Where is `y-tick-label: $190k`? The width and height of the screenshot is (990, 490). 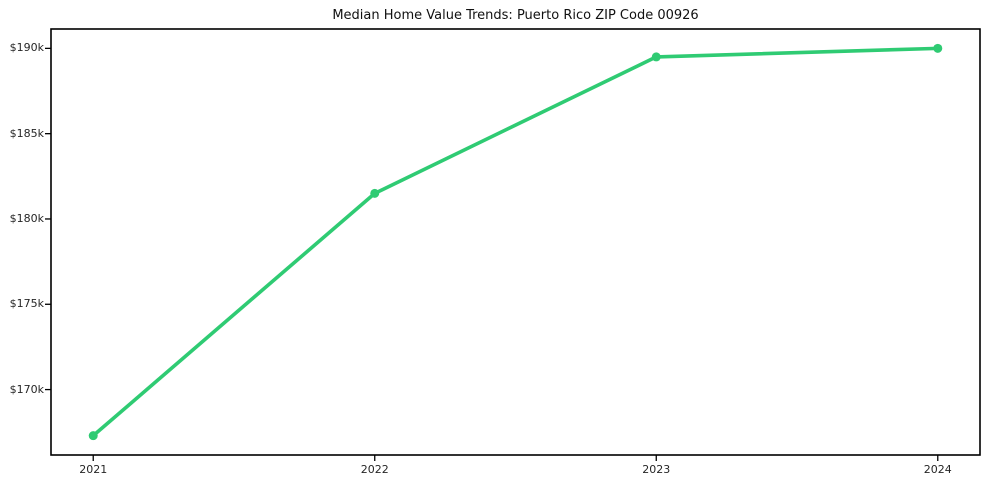 y-tick-label: $190k is located at coordinates (26, 48).